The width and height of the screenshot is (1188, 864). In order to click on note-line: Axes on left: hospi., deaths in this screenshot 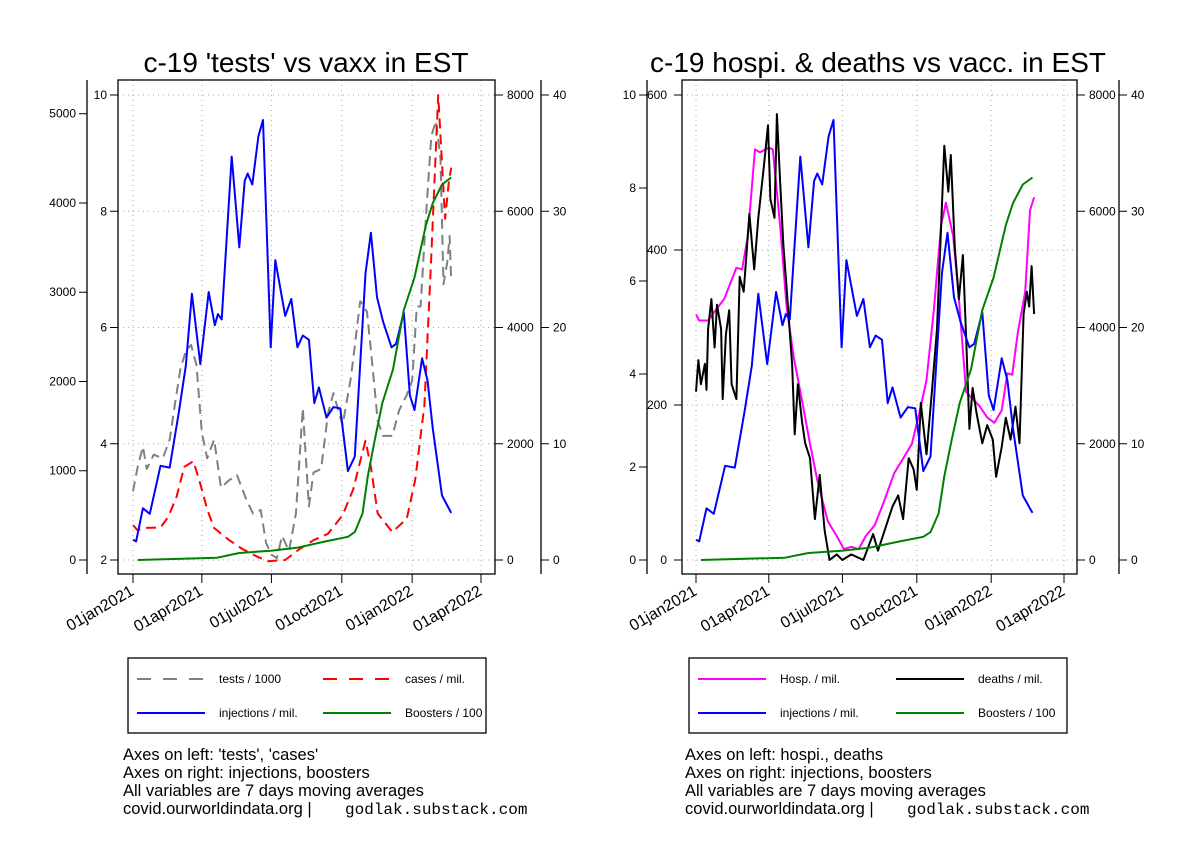, I will do `click(784, 755)`.